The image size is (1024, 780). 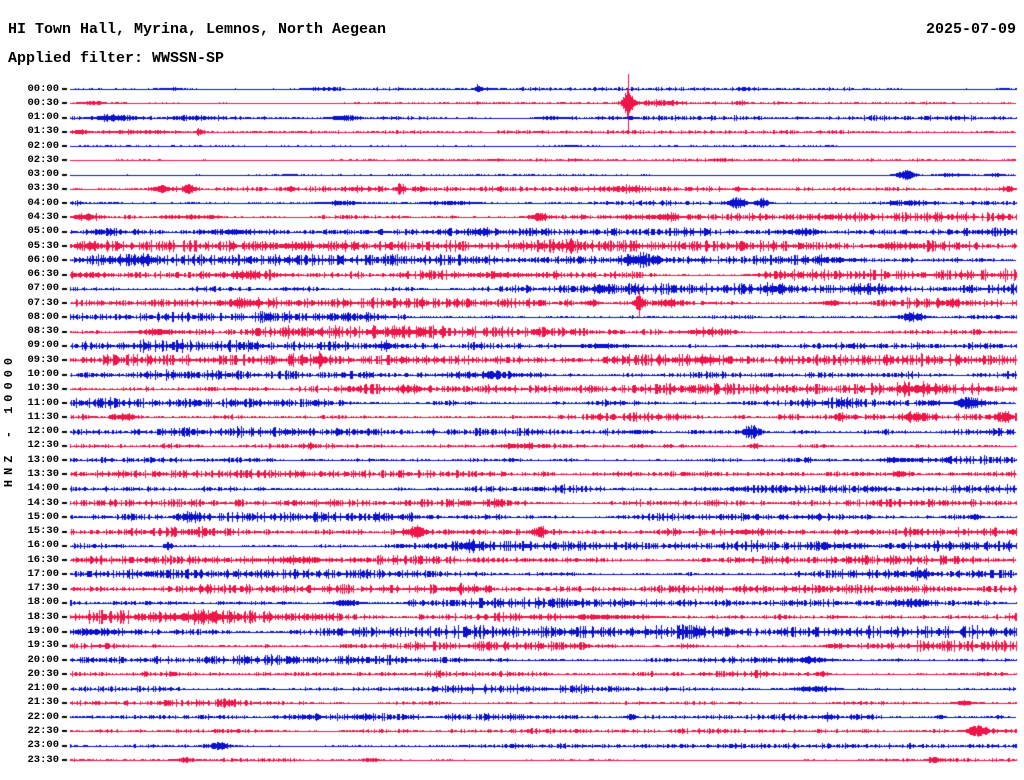 I want to click on filter-label: Applied filter: WWSSN-SP, so click(x=116, y=58).